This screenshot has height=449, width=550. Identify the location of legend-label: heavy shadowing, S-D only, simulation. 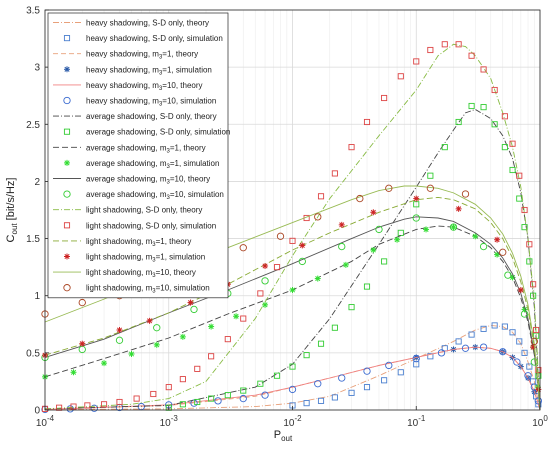
(154, 38).